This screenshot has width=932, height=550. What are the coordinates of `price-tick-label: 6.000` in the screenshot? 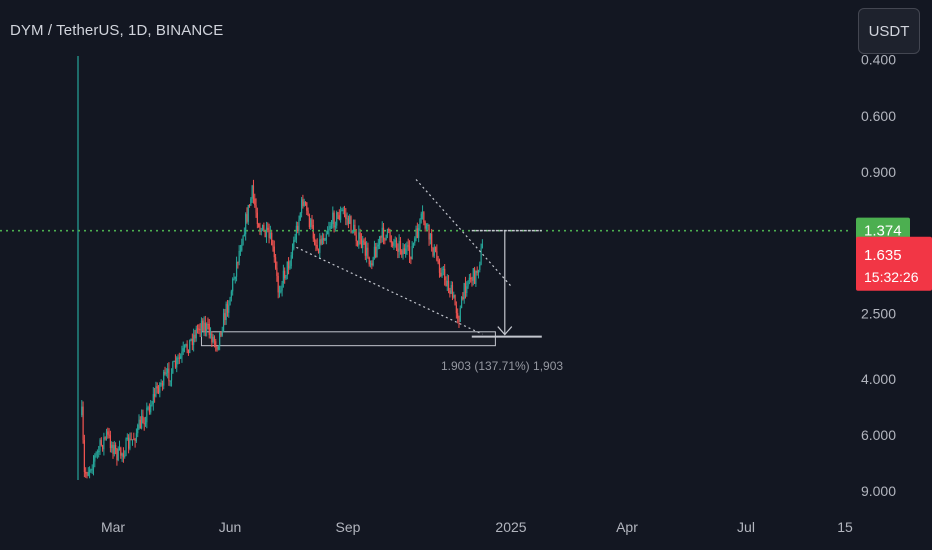 It's located at (878, 435).